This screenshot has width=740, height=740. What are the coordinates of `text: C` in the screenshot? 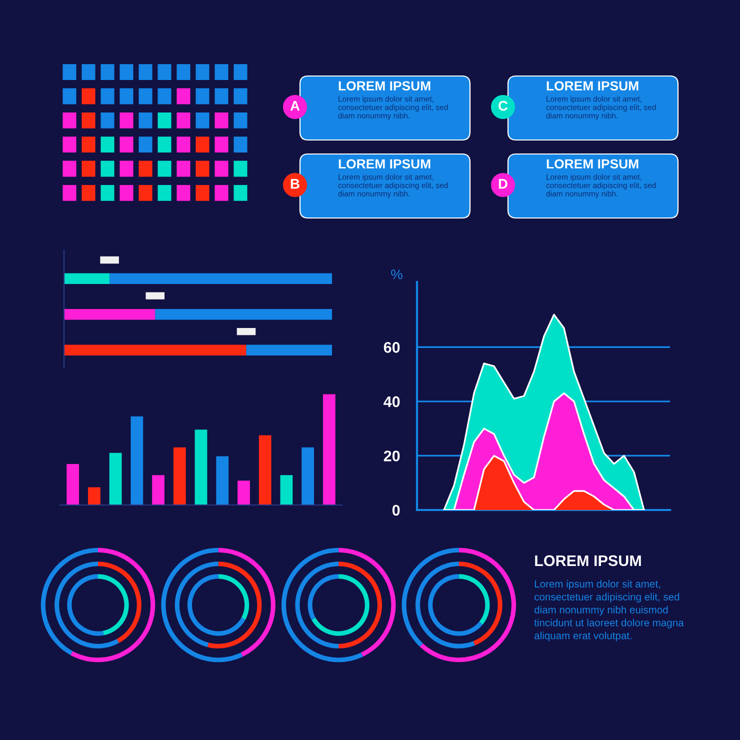 It's located at (503, 105).